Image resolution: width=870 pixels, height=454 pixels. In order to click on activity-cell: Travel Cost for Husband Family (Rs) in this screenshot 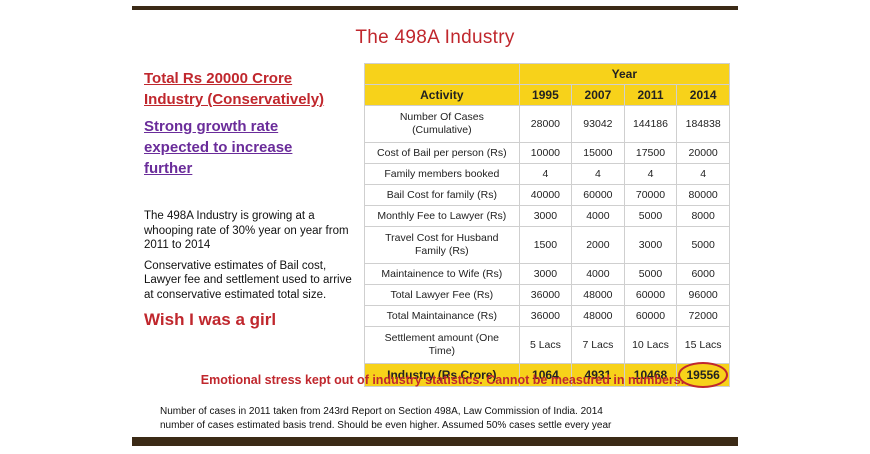, I will do `click(442, 245)`.